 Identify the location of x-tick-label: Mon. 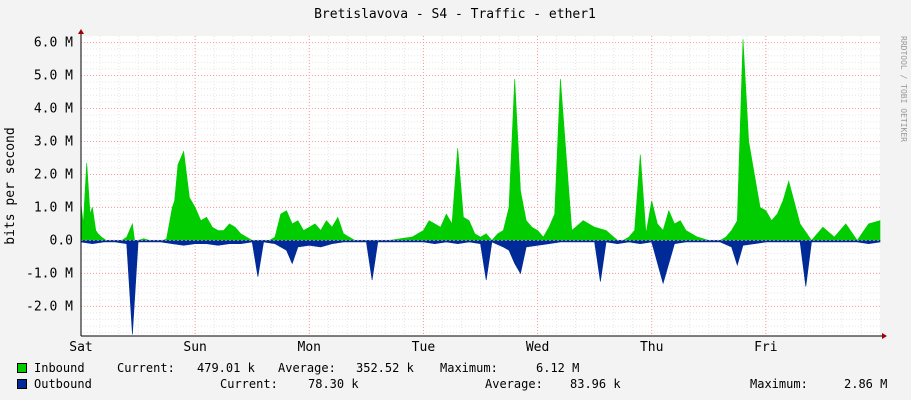
(309, 347).